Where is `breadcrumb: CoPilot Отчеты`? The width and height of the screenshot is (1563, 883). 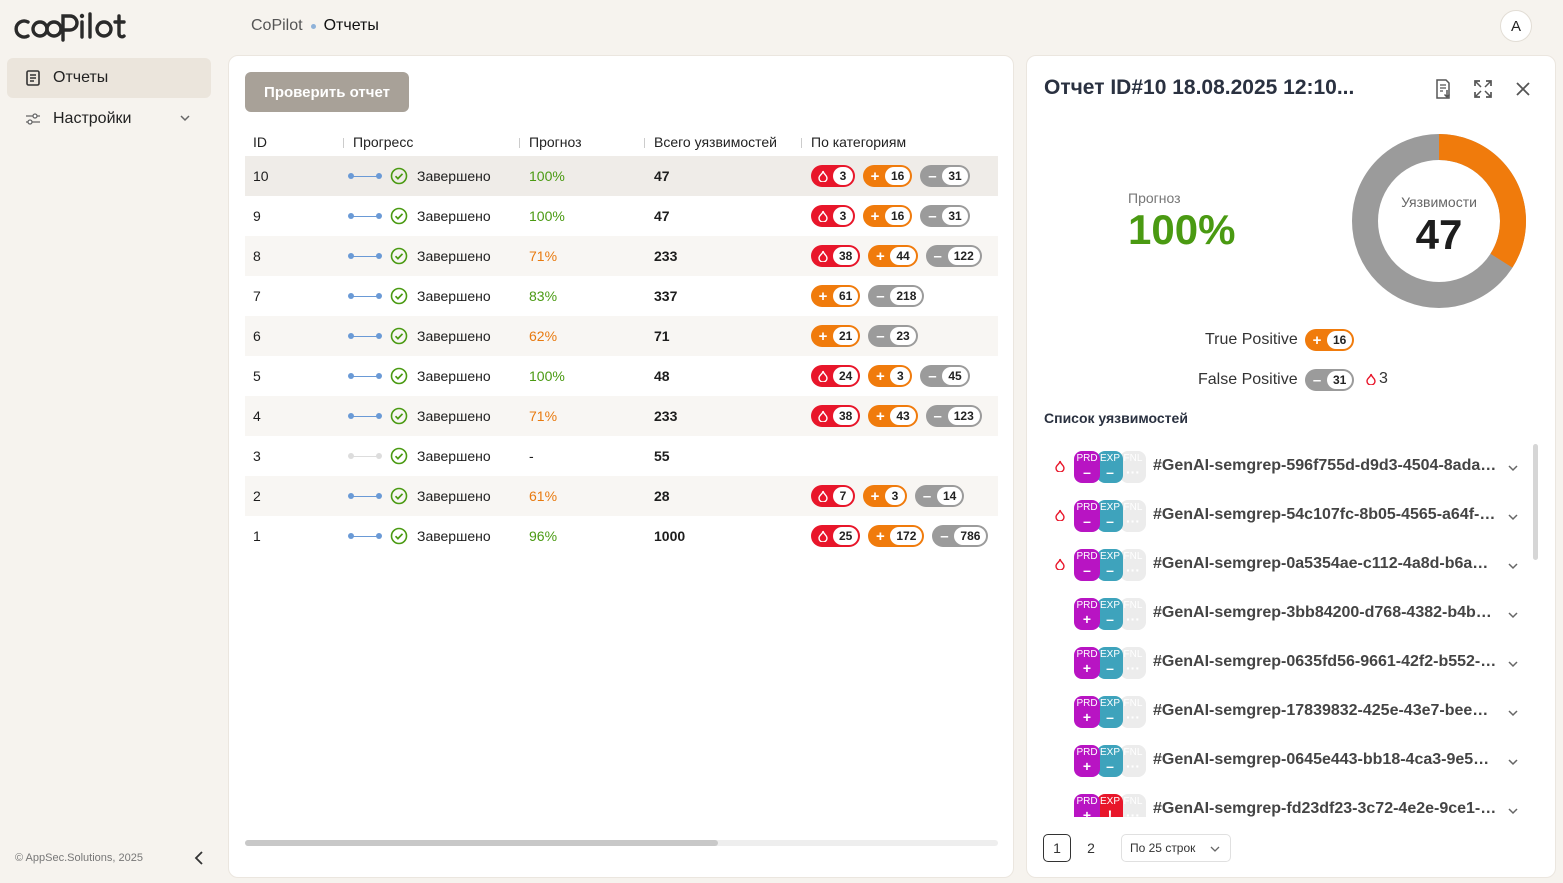 breadcrumb: CoPilot Отчеты is located at coordinates (315, 26).